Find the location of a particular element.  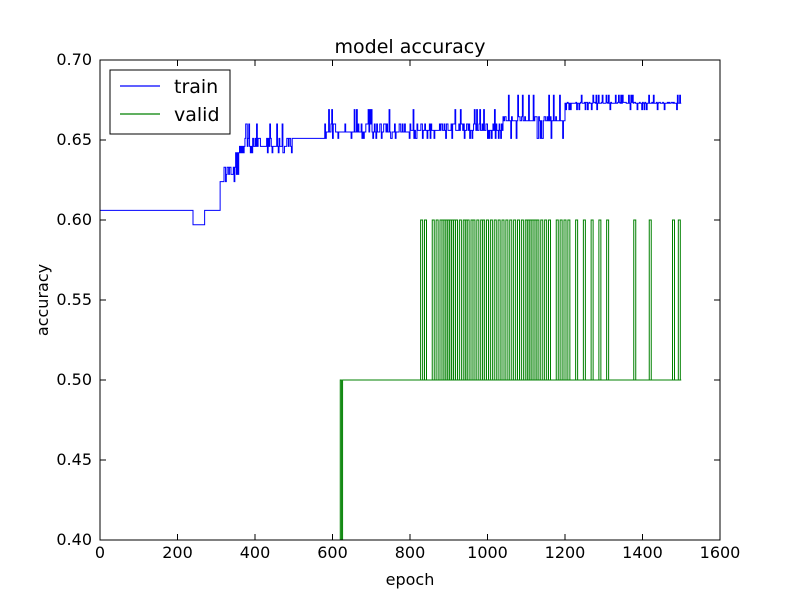

x-tick-label: 1200 is located at coordinates (565, 552).